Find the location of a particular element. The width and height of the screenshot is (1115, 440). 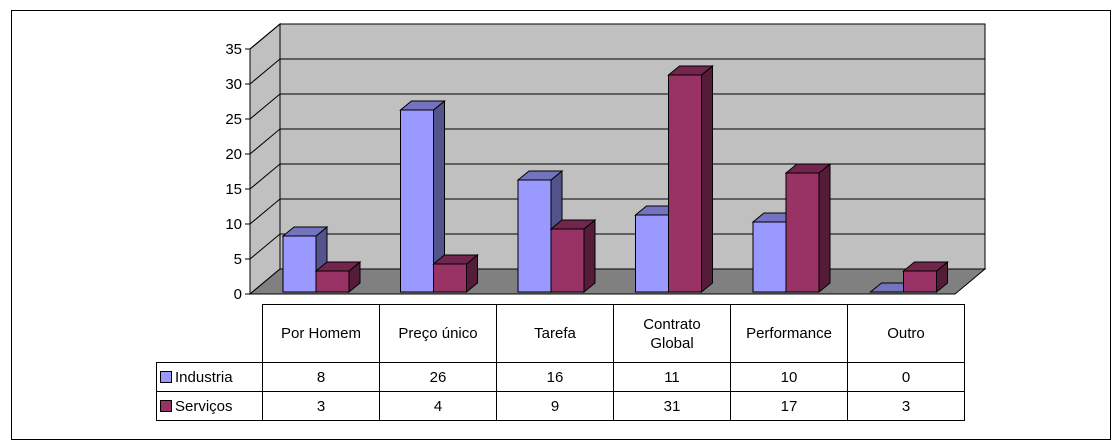

table-row: Industria 8 26 16 11 10 0 is located at coordinates (560, 377).